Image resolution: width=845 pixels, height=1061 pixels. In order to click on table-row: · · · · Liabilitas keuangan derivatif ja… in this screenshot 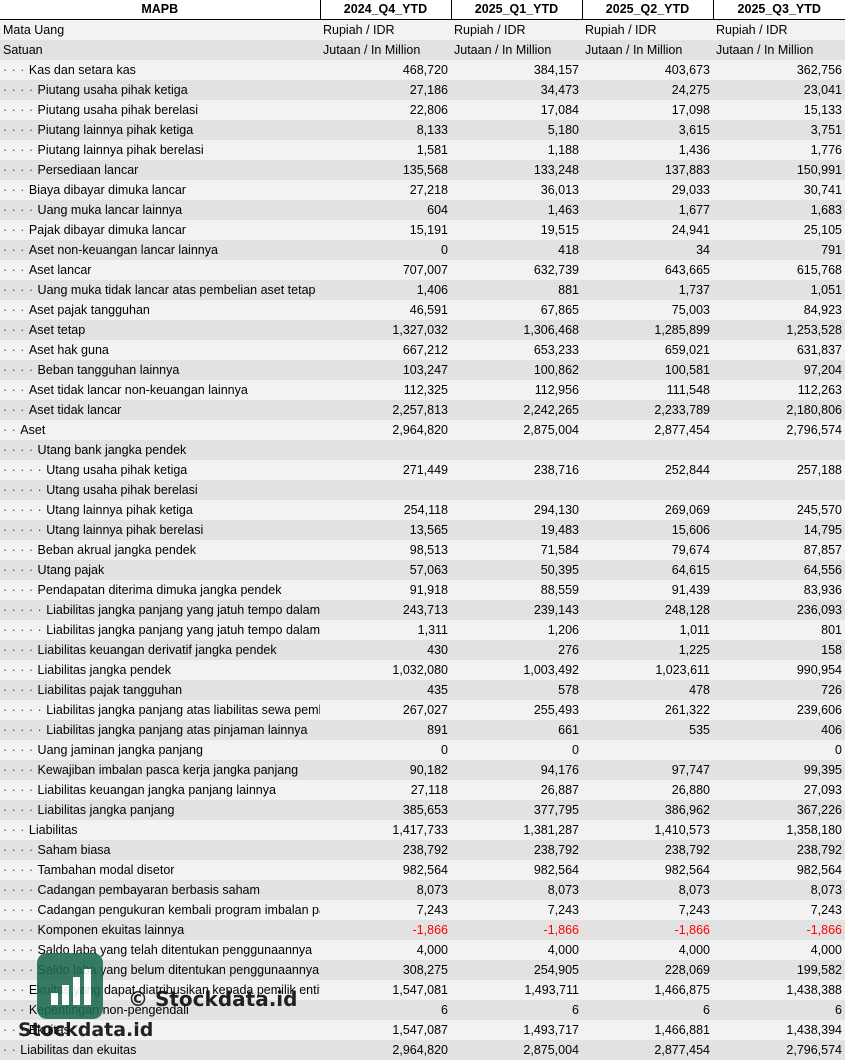, I will do `click(422, 650)`.